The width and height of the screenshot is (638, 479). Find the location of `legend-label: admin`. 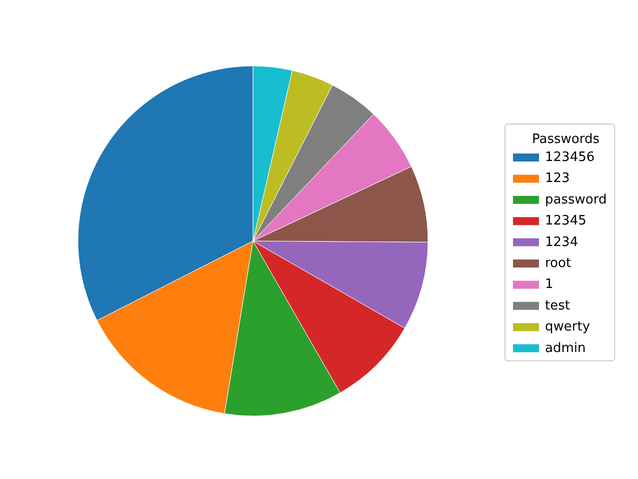

legend-label: admin is located at coordinates (565, 348).